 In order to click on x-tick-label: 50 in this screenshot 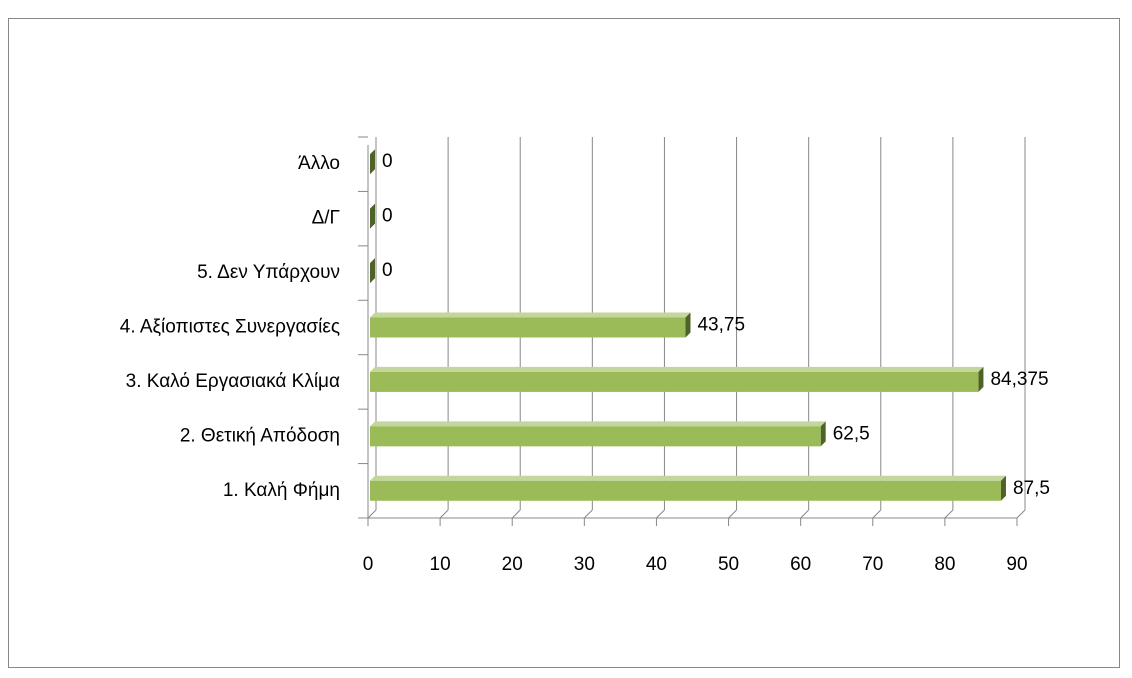, I will do `click(728, 564)`.